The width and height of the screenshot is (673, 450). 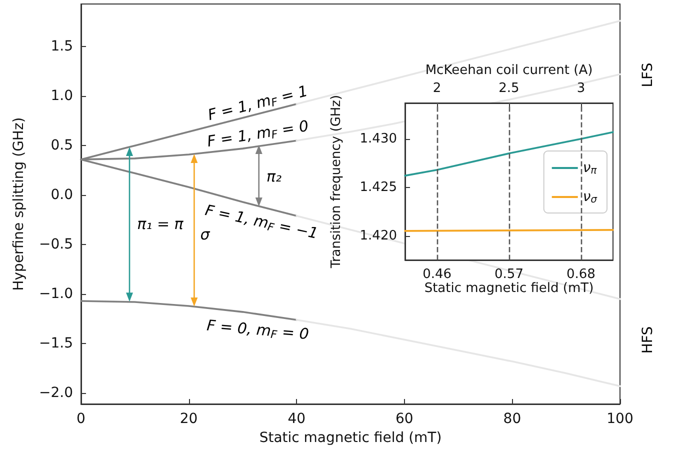 I want to click on y-tick-label: 1.0, so click(x=61, y=96).